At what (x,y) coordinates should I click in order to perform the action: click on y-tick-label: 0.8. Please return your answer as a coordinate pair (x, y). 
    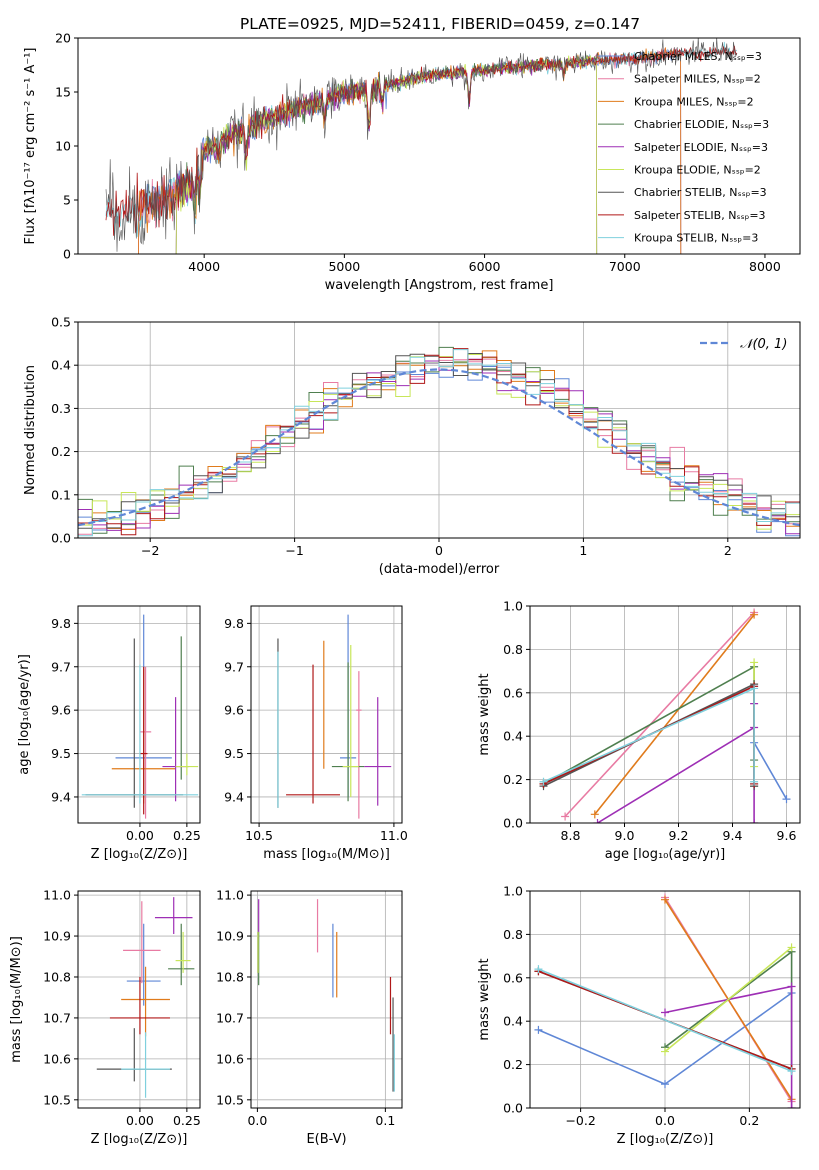
    Looking at the image, I should click on (513, 934).